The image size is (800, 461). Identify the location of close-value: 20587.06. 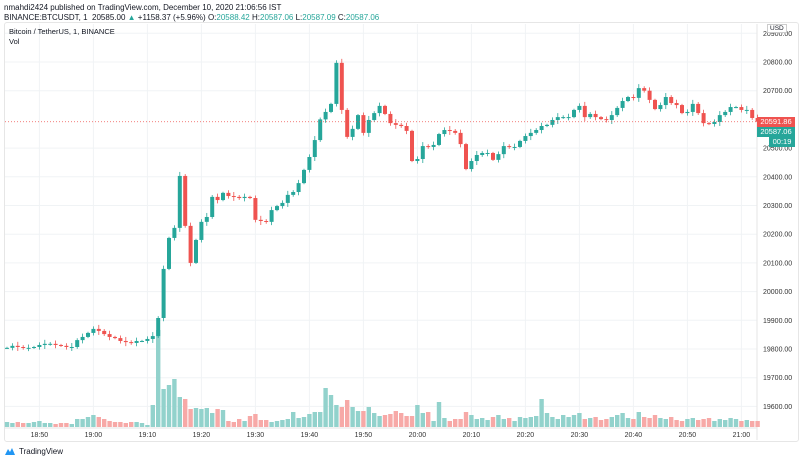
(362, 17).